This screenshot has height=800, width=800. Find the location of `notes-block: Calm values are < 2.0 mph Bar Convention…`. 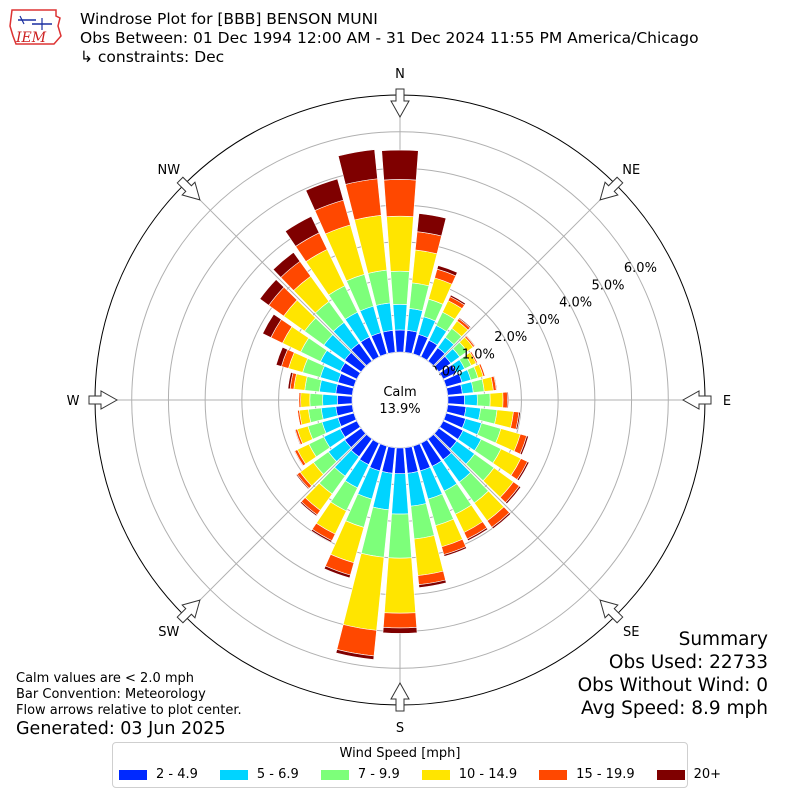

notes-block: Calm values are < 2.0 mph Bar Convention… is located at coordinates (129, 695).